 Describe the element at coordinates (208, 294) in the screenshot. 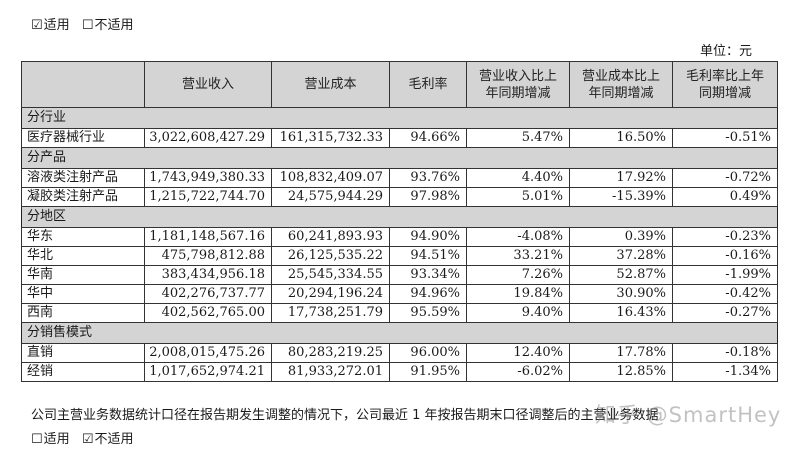

I see `cell-value: 402,276,737.77` at that location.